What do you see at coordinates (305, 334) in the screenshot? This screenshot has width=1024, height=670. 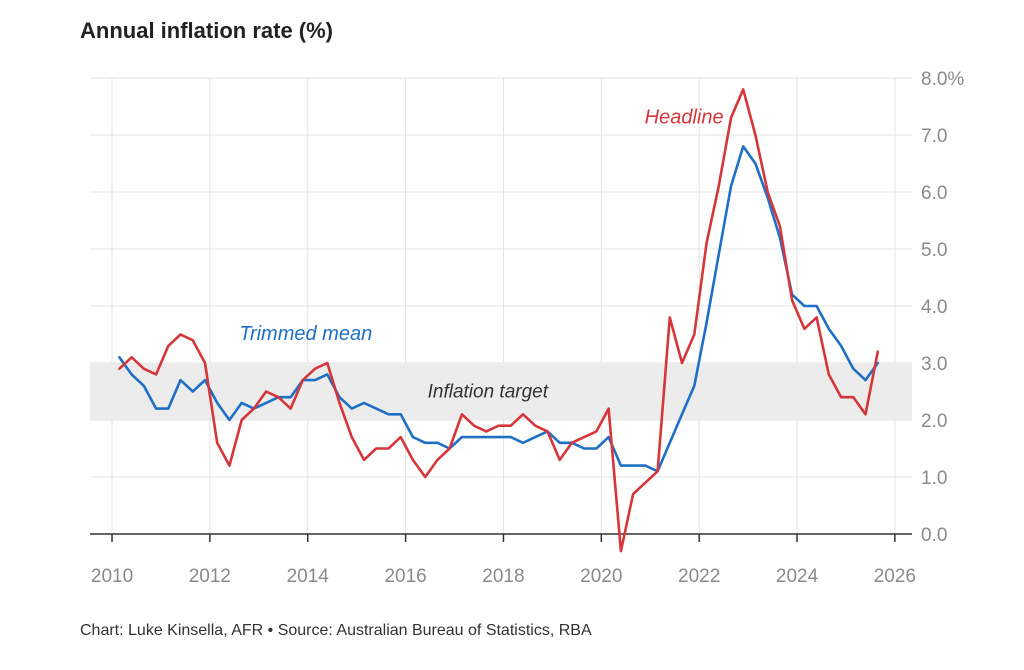 I see `trimmed-mean-series-label: Trimmed mean` at bounding box center [305, 334].